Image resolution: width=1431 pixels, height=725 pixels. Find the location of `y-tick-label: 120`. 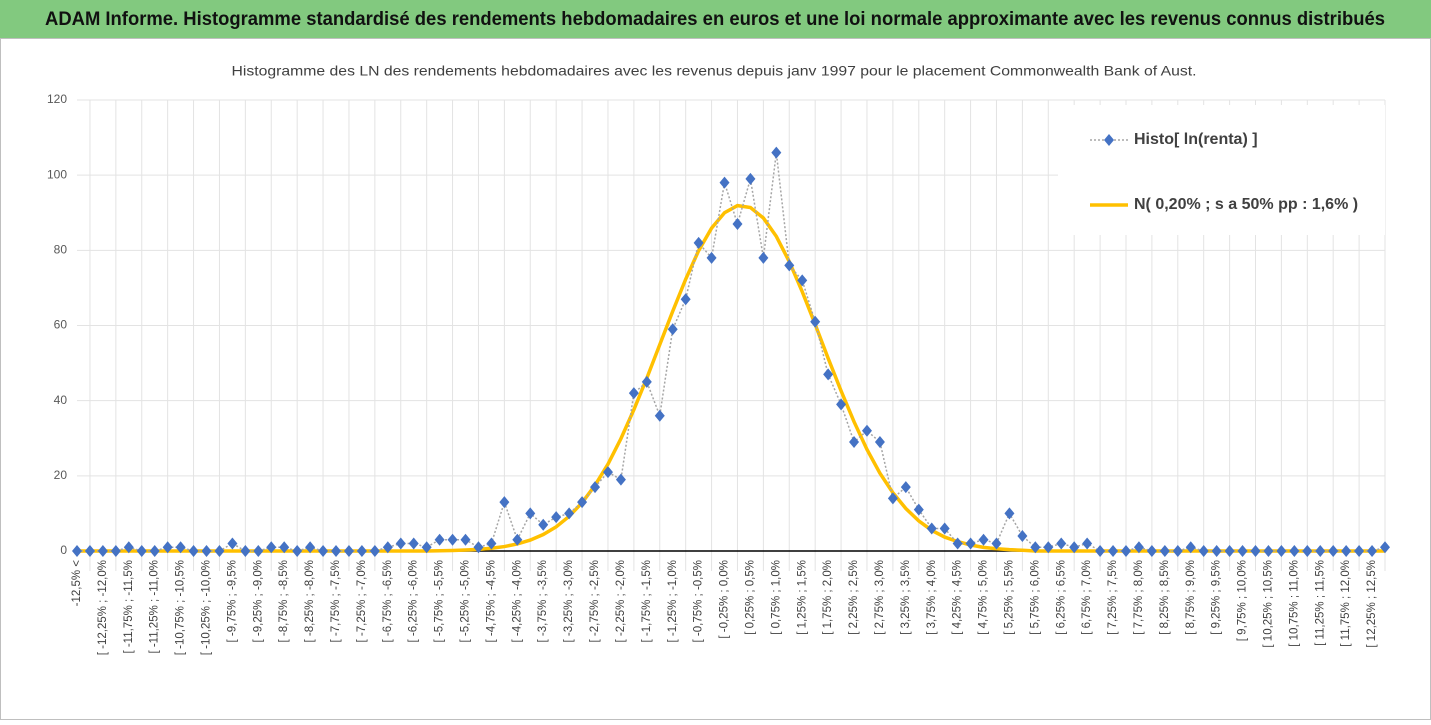

y-tick-label: 120 is located at coordinates (57, 99).